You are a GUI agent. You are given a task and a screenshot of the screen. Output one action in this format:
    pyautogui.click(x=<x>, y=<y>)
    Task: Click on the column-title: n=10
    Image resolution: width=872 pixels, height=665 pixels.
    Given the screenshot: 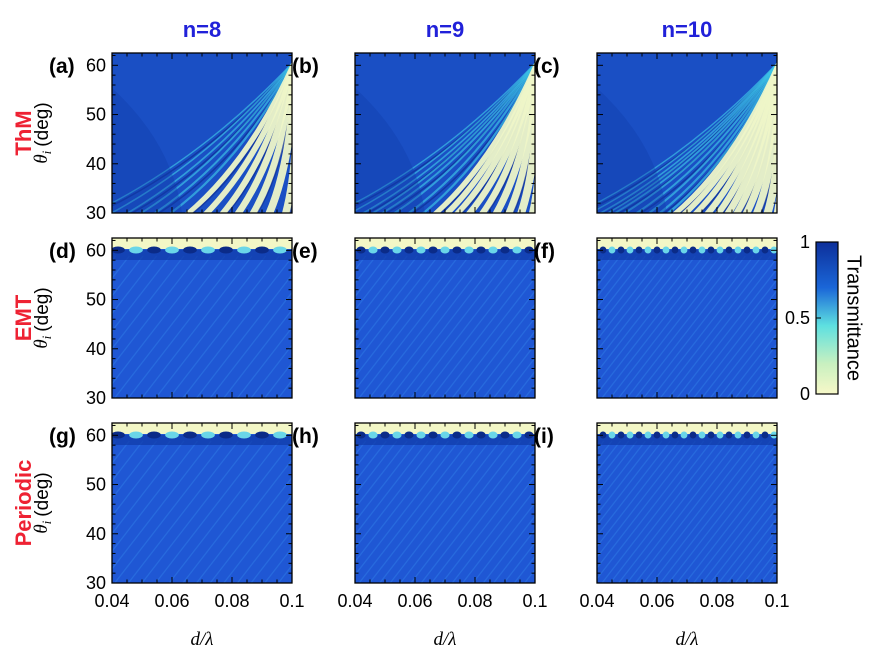 What is the action you would take?
    pyautogui.click(x=687, y=29)
    